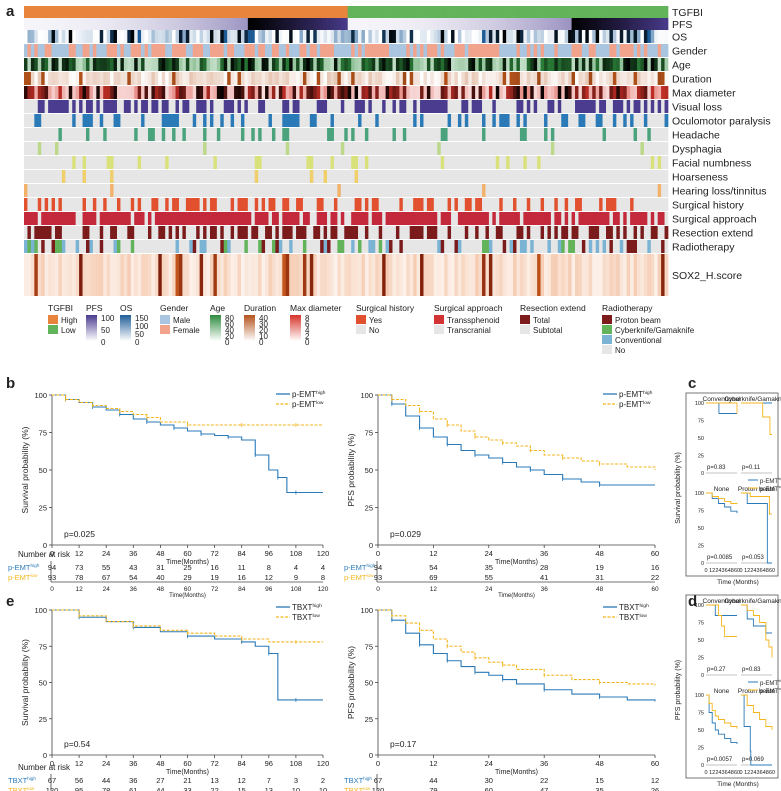  What do you see at coordinates (269, 763) in the screenshot?
I see `x-tick-label: 96` at bounding box center [269, 763].